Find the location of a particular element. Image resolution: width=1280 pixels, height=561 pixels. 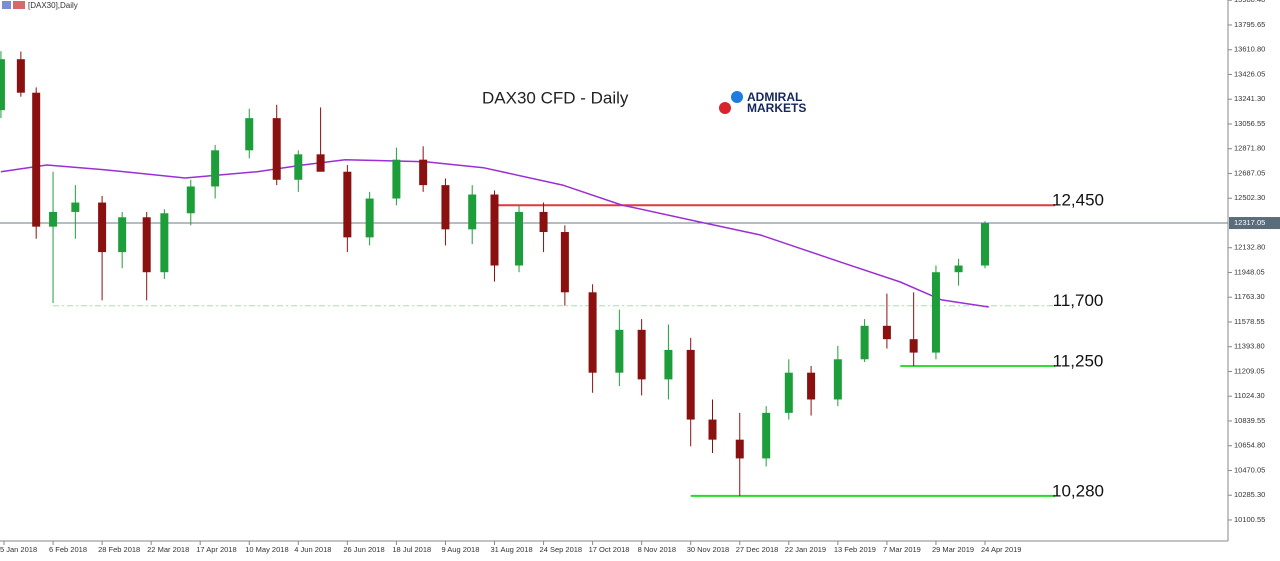

level-label: 12,450 is located at coordinates (1078, 200).